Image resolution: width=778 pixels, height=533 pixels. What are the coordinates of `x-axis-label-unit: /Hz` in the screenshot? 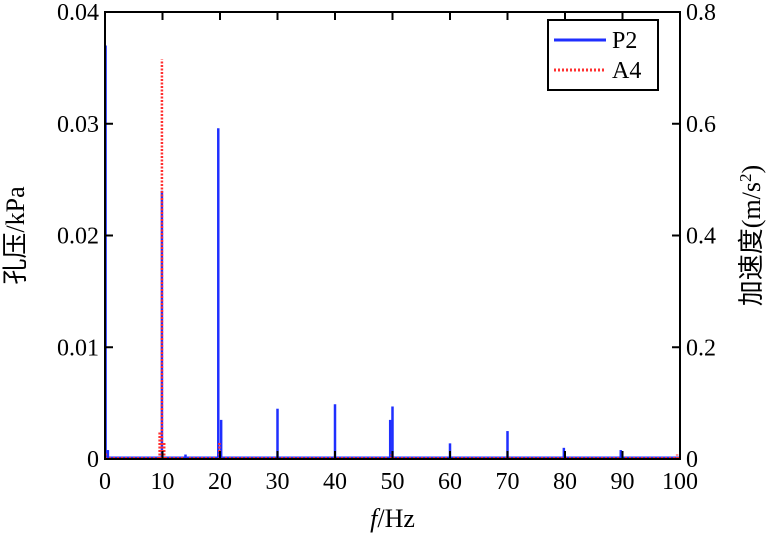 It's located at (396, 518).